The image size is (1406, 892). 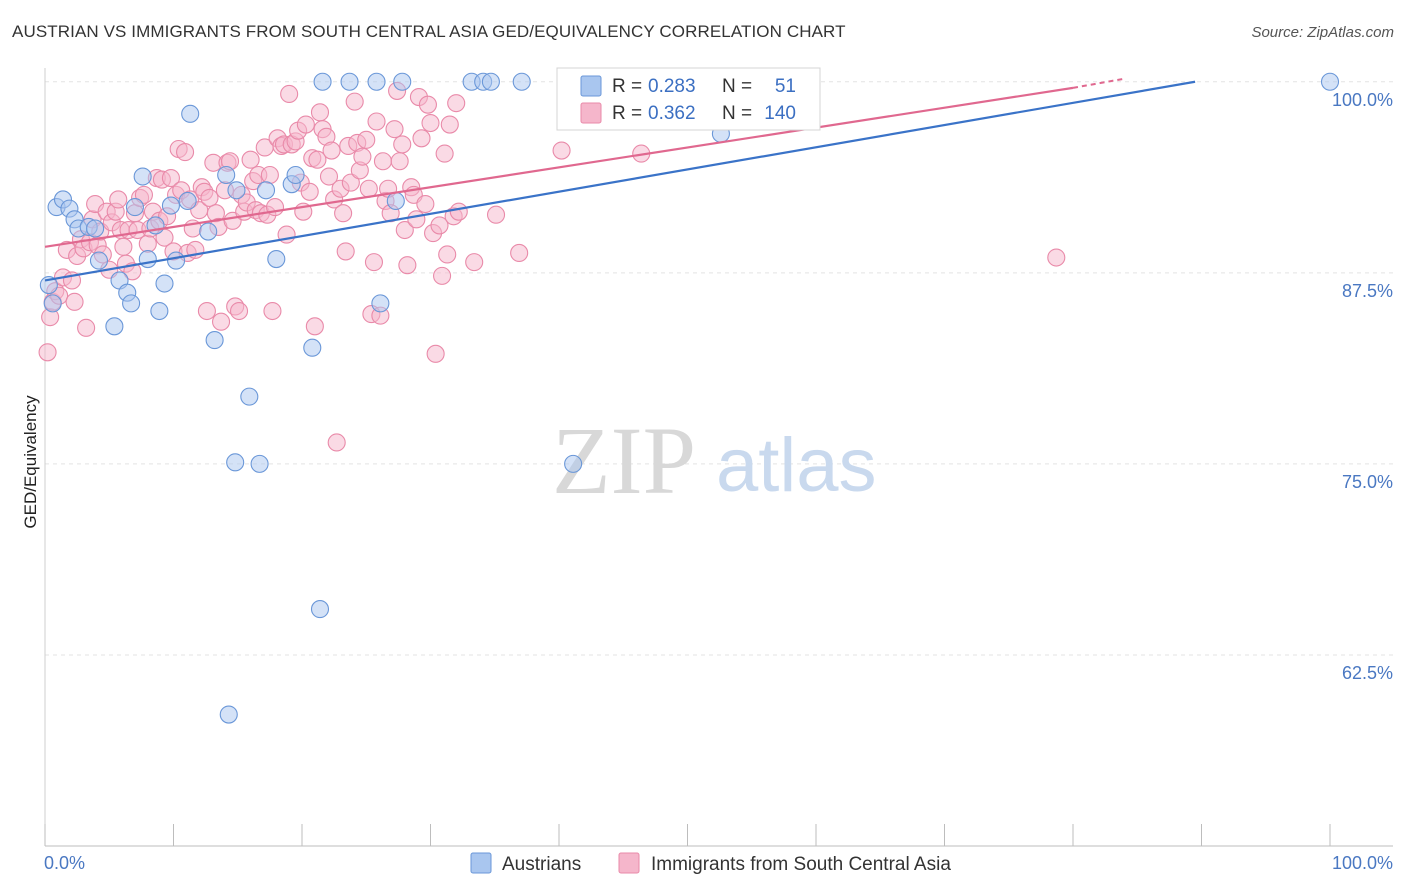 I want to click on y-axis-title: GED/Equivalency, so click(x=30, y=462).